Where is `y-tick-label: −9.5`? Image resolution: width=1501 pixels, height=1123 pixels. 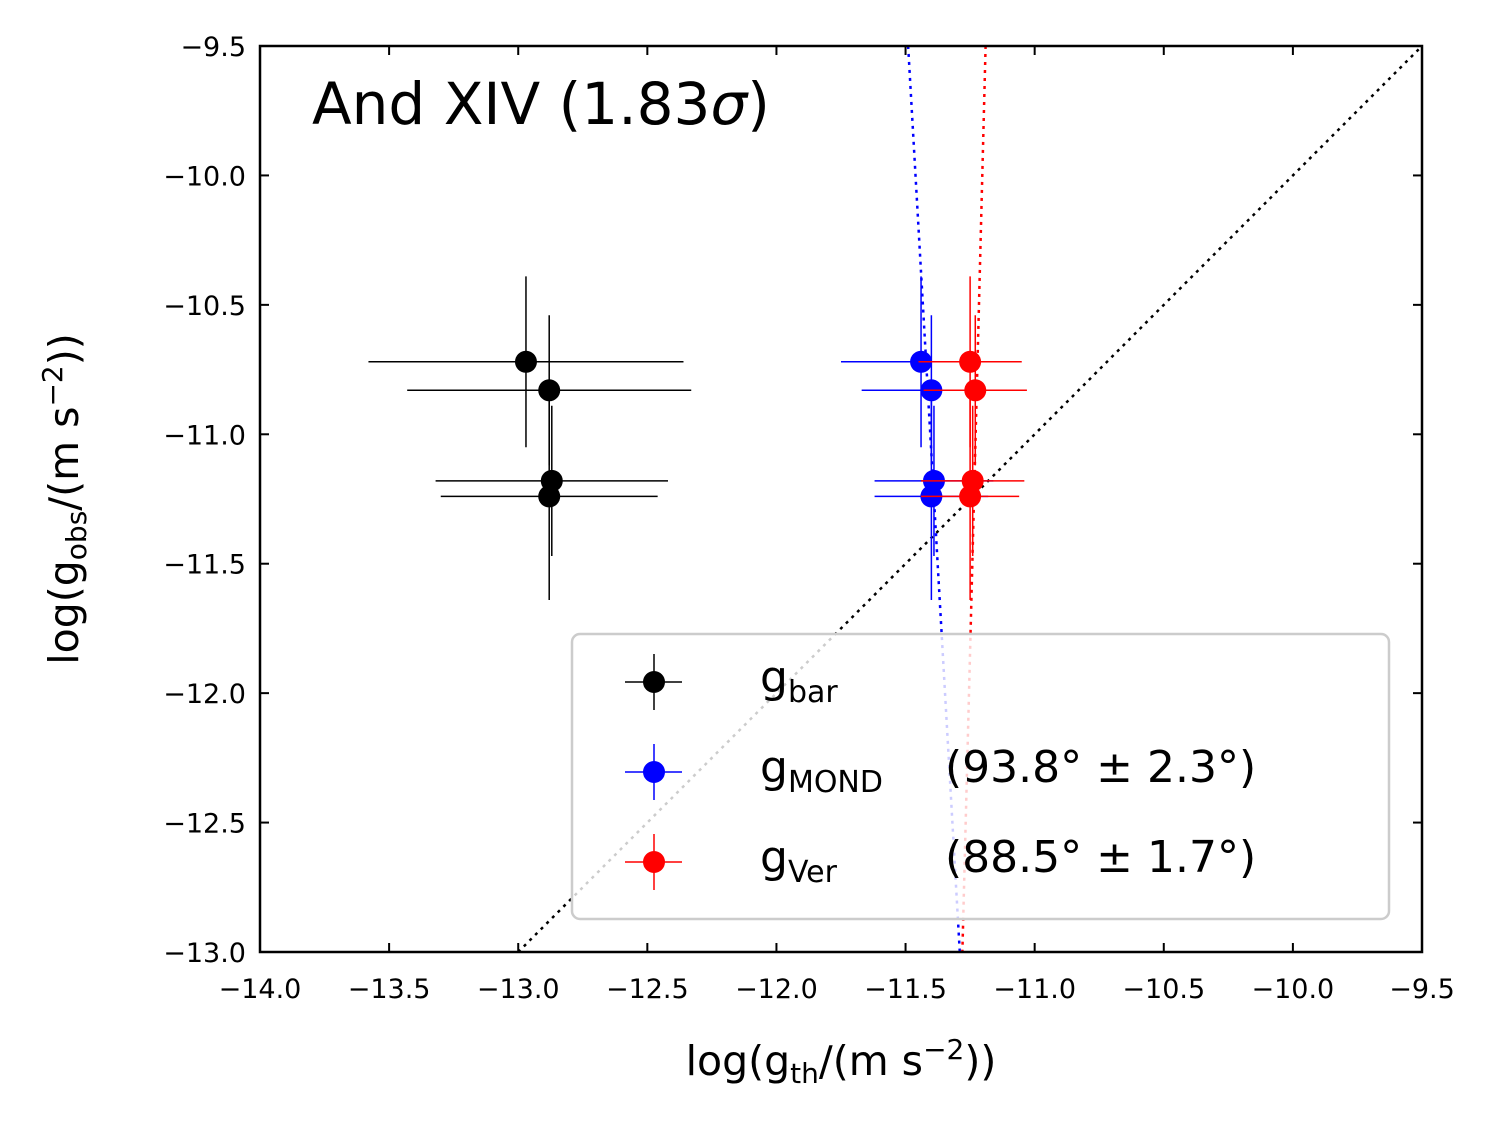 y-tick-label: −9.5 is located at coordinates (213, 47).